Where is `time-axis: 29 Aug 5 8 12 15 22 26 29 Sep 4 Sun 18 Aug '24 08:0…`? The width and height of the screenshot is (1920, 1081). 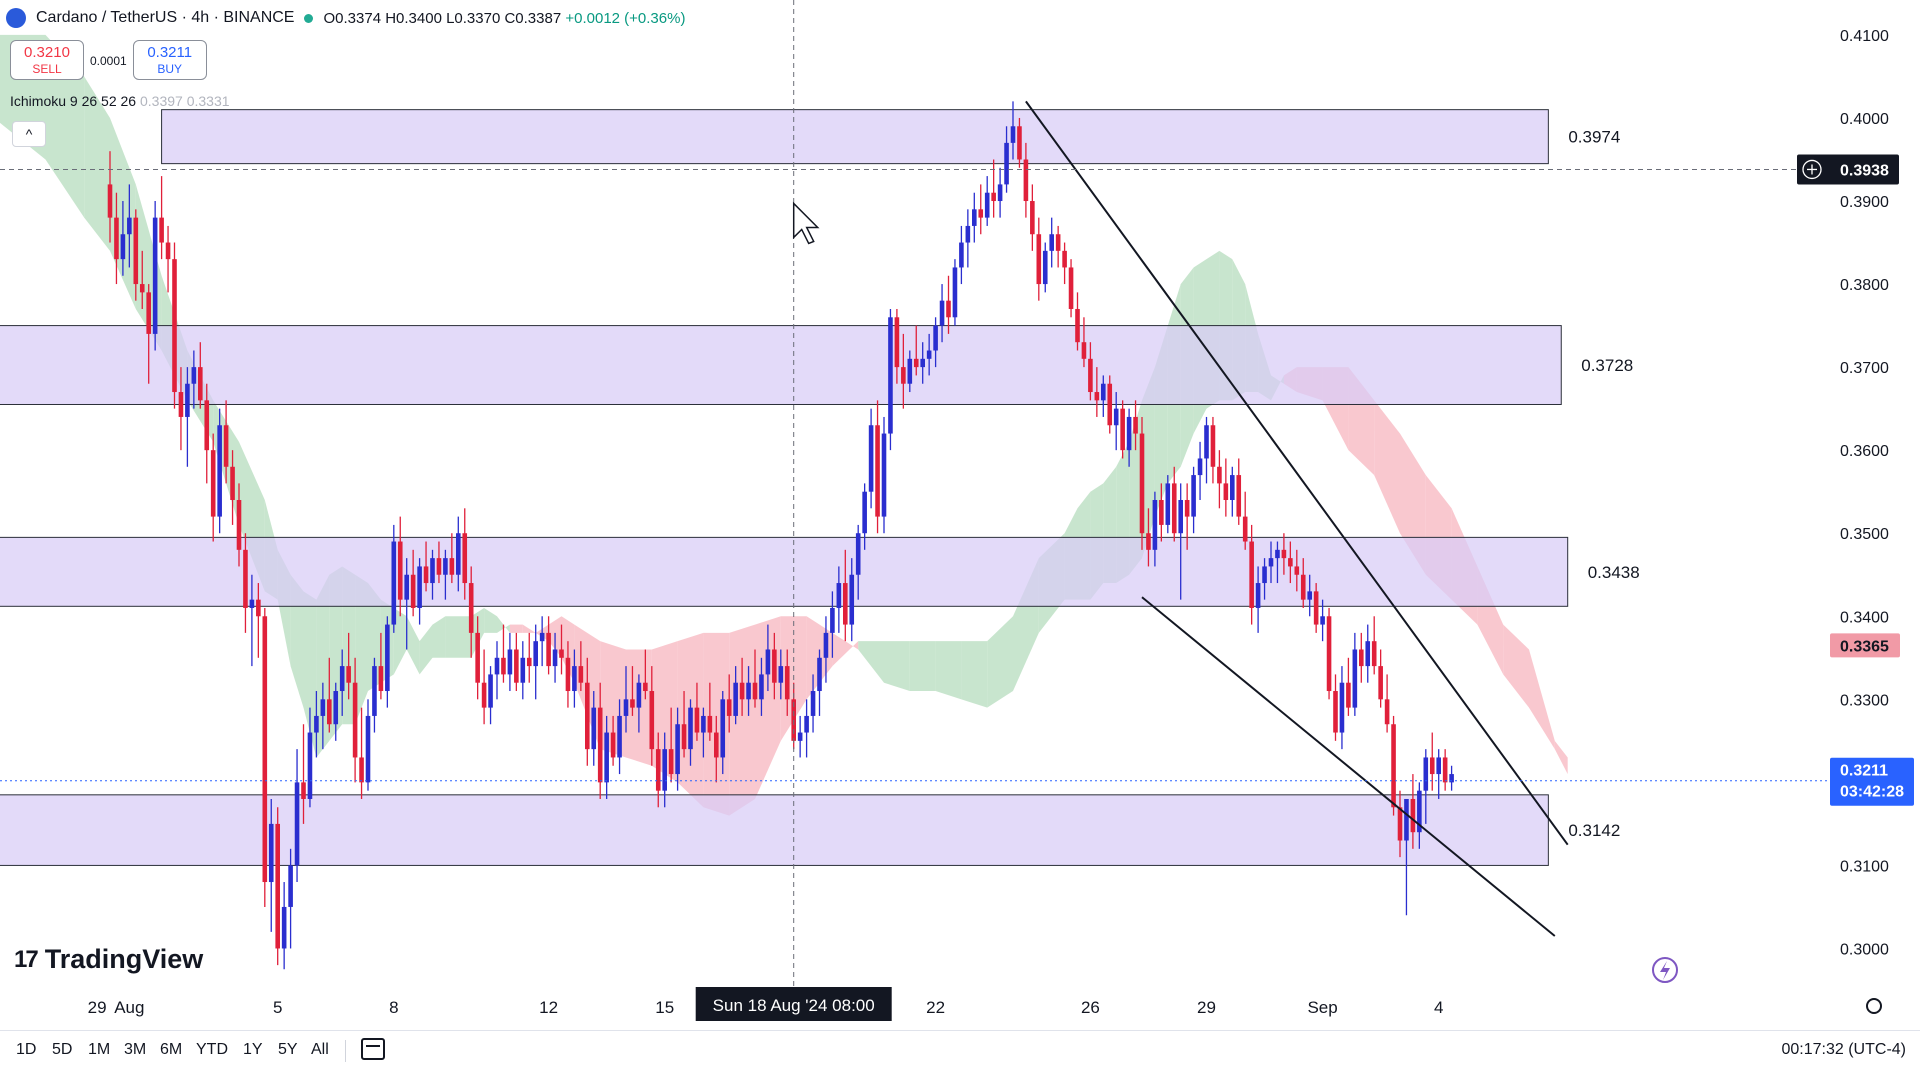 time-axis: 29 Aug 5 8 12 15 22 26 29 Sep 4 Sun 18 Aug '24 08:0… is located at coordinates (985, 989).